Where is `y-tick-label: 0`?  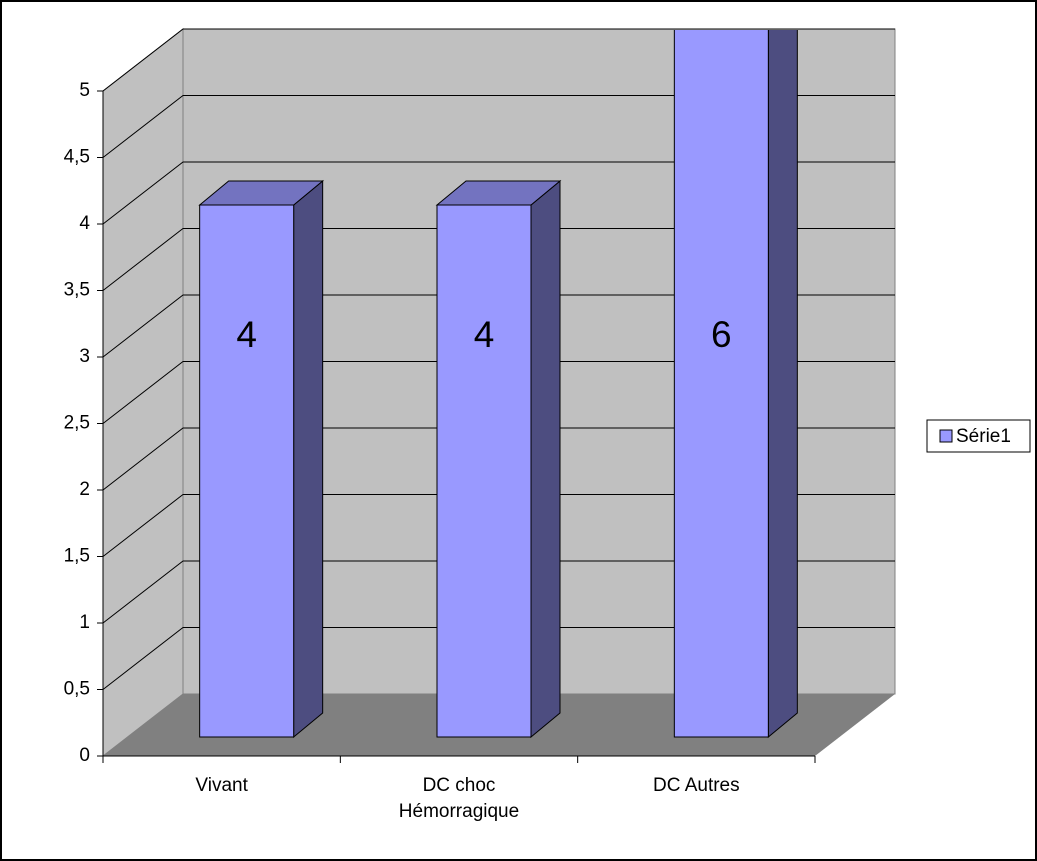
y-tick-label: 0 is located at coordinates (84, 755).